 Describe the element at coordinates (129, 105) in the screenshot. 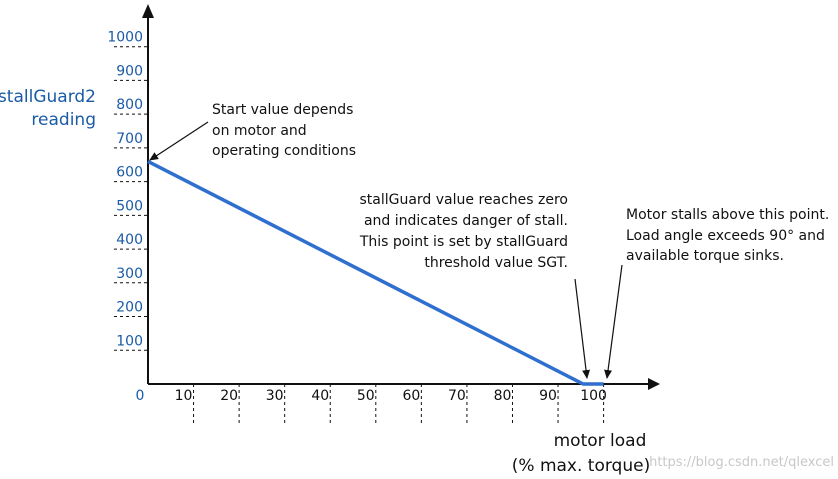

I see `y-tick-label: 800` at that location.